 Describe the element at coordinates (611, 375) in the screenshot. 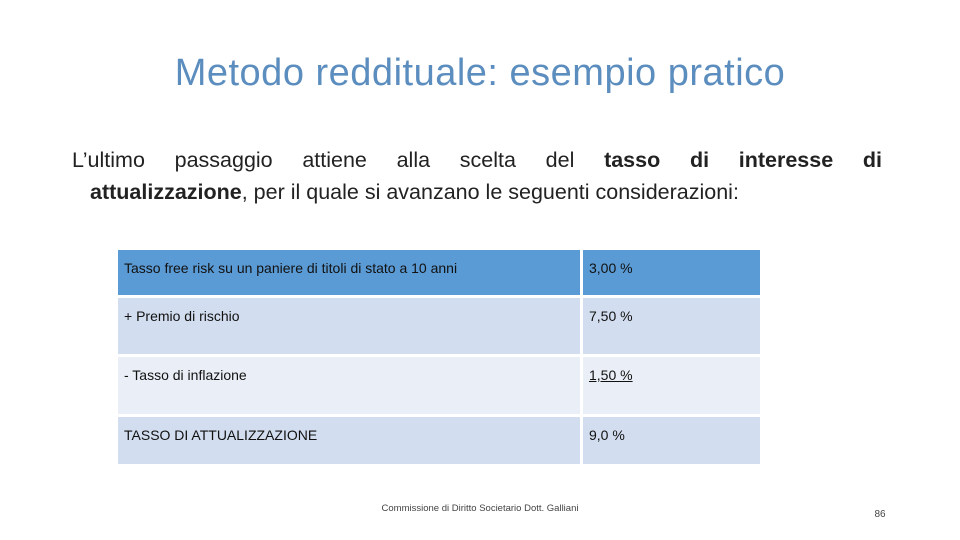

I see `row-value: 1,50 %` at that location.